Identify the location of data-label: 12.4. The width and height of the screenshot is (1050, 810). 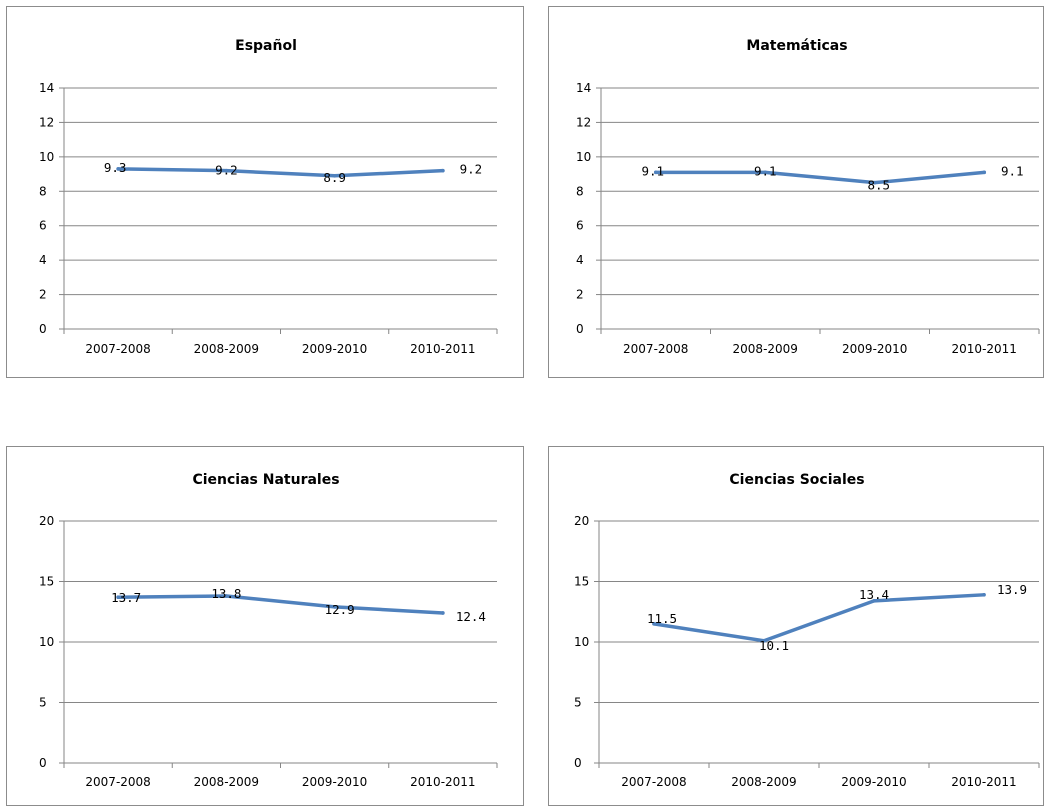
(471, 616).